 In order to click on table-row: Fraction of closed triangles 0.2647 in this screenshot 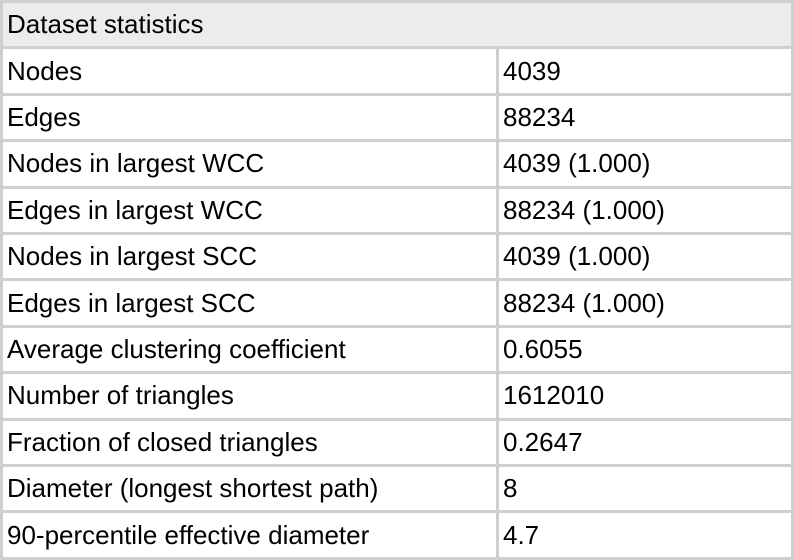, I will do `click(397, 442)`.